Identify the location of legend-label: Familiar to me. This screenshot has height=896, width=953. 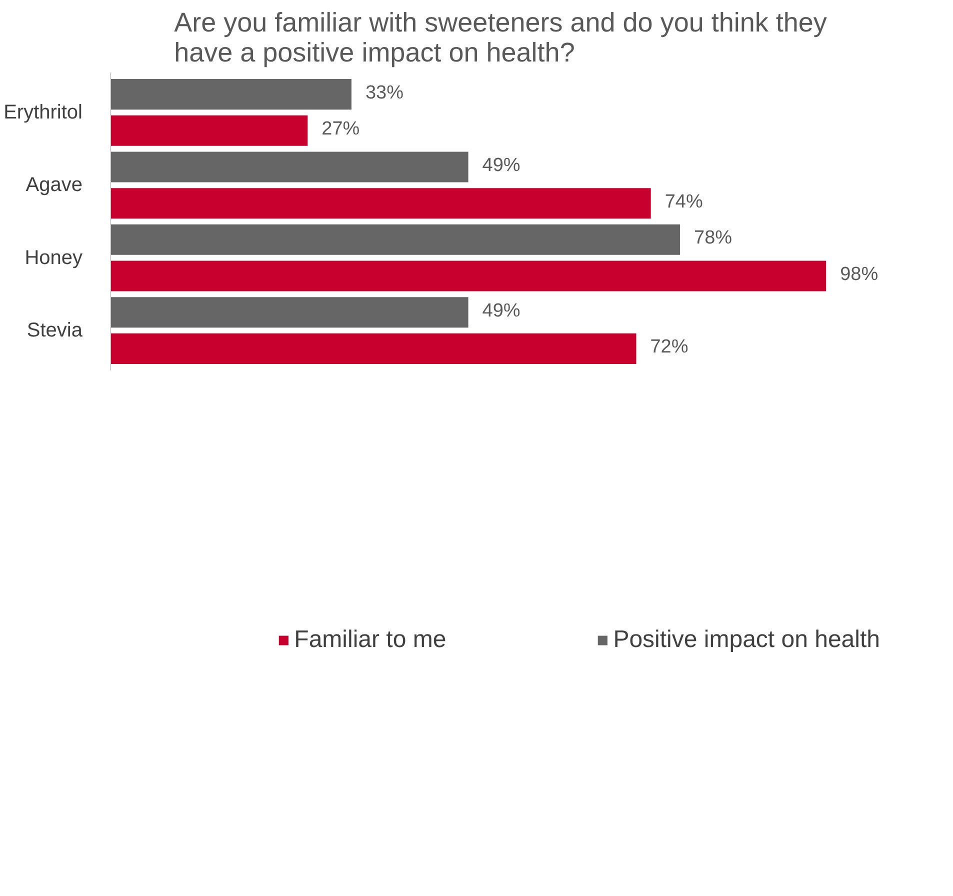
(370, 640).